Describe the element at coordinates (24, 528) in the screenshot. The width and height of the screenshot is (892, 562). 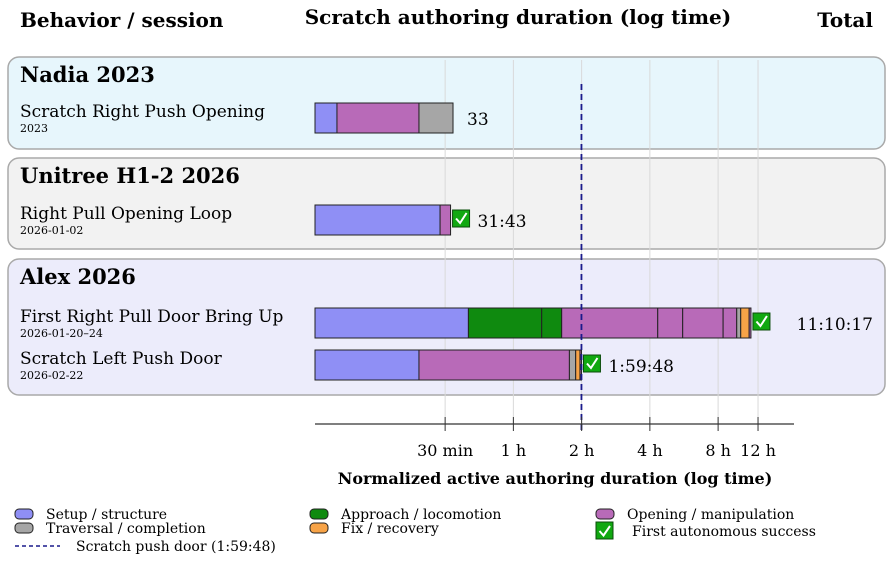
I see `legend-swatch-traversal` at that location.